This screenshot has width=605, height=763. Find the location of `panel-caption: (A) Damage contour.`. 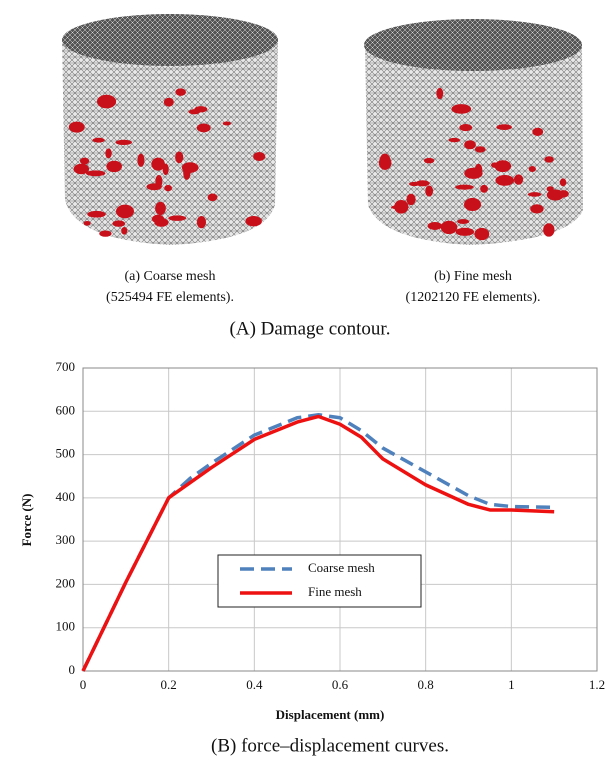

panel-caption: (A) Damage contour. is located at coordinates (310, 328).